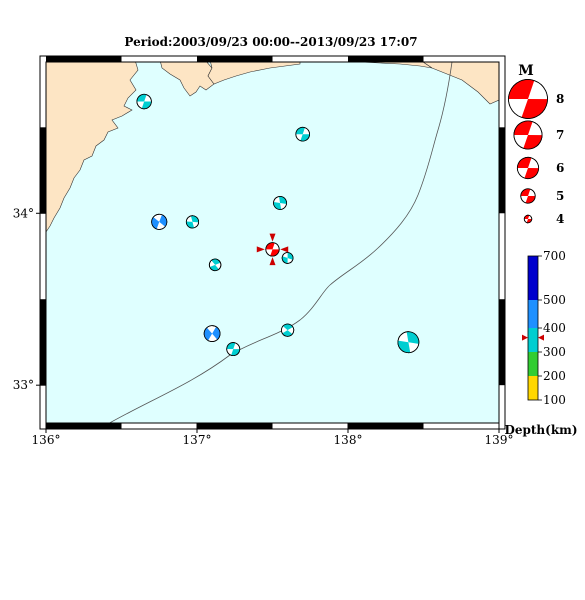 The height and width of the screenshot is (600, 585). I want to click on magnitude-legend-label: 6, so click(560, 168).